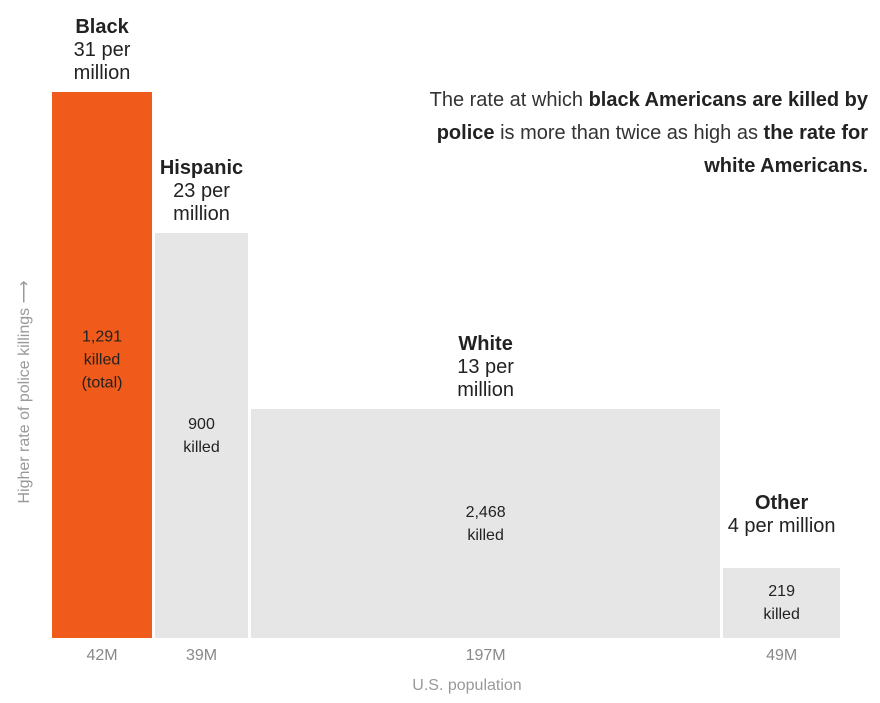  Describe the element at coordinates (201, 424) in the screenshot. I see `killed-count: 900` at that location.